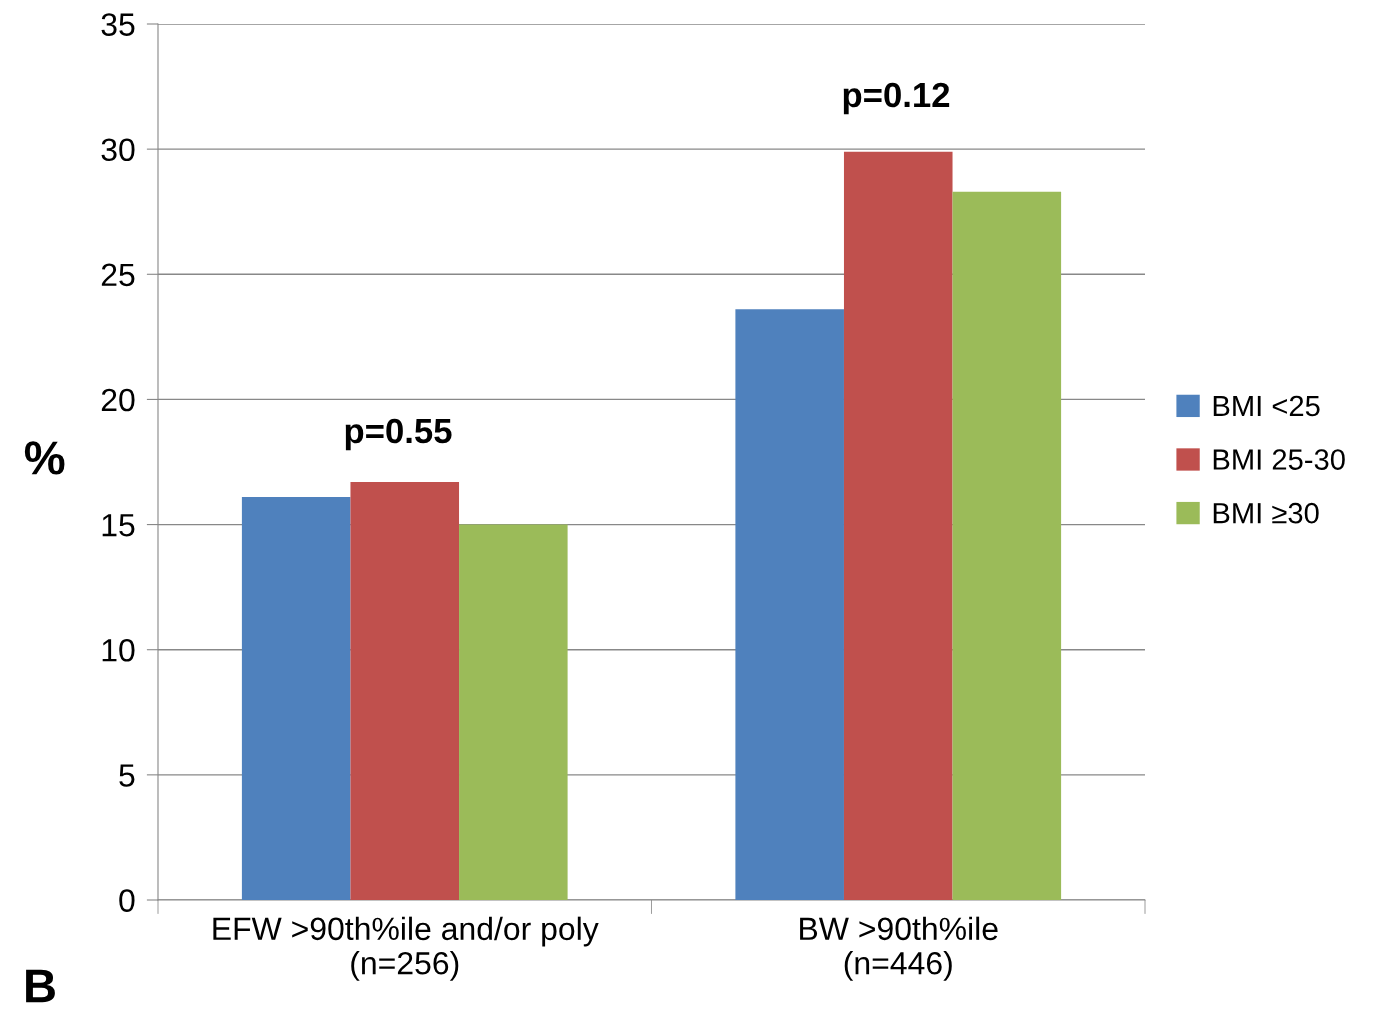  Describe the element at coordinates (127, 900) in the screenshot. I see `y-tick-label: 0` at that location.